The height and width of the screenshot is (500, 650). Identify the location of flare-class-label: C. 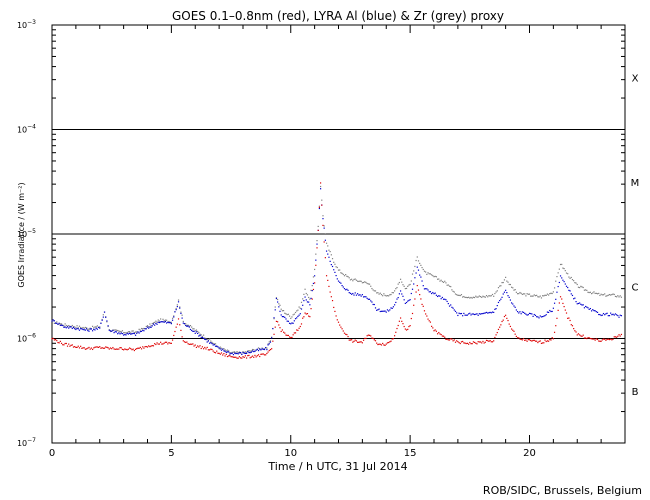
(635, 287).